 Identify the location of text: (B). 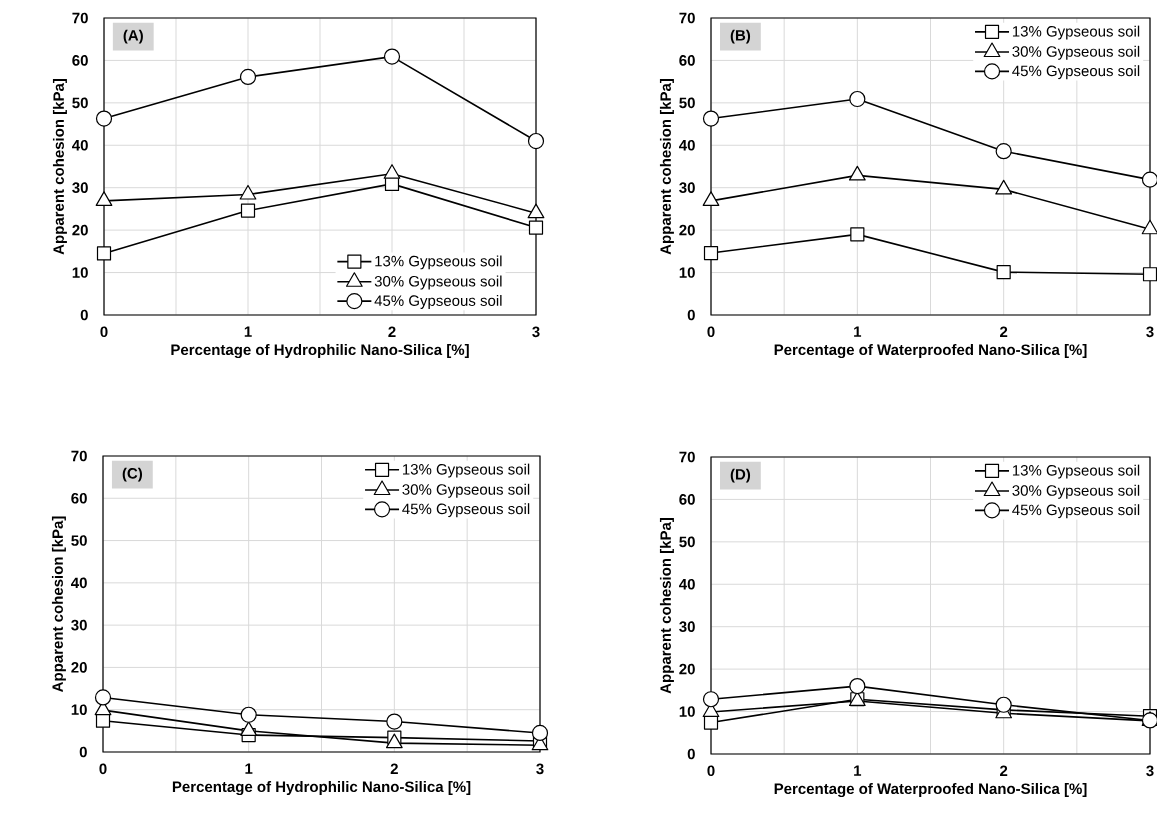
(740, 36).